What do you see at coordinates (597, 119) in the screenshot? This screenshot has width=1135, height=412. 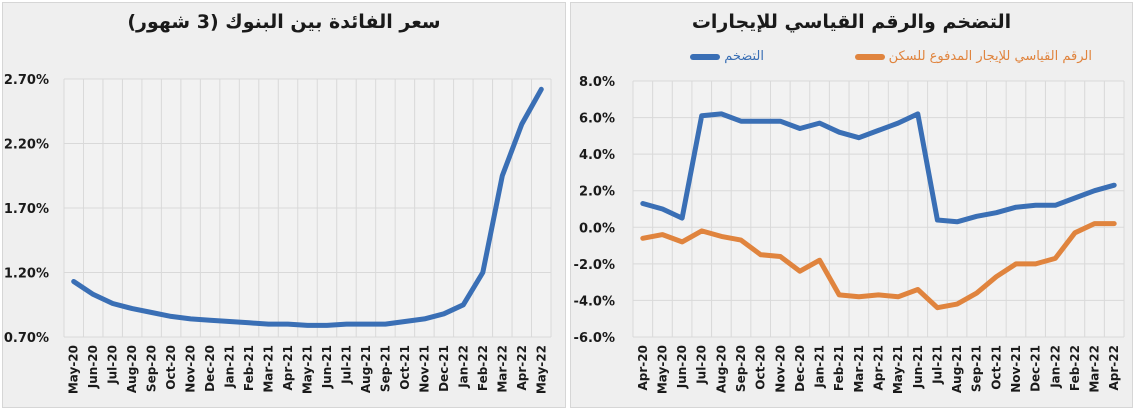 I see `y-axis-tick-label: 6.0%` at bounding box center [597, 119].